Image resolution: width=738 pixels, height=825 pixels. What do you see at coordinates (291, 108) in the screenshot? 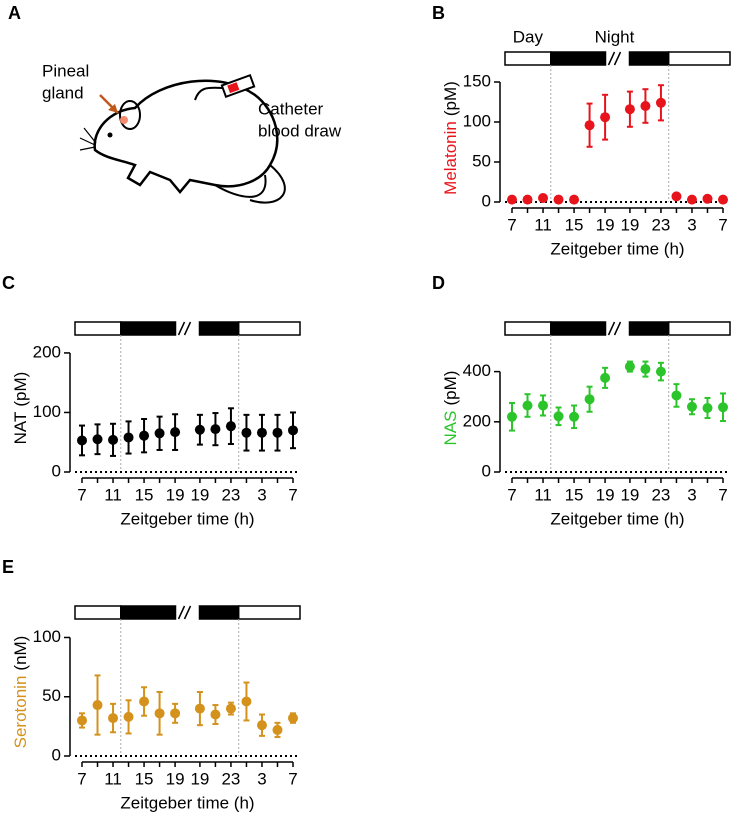
I see `label-line: Catheter` at bounding box center [291, 108].